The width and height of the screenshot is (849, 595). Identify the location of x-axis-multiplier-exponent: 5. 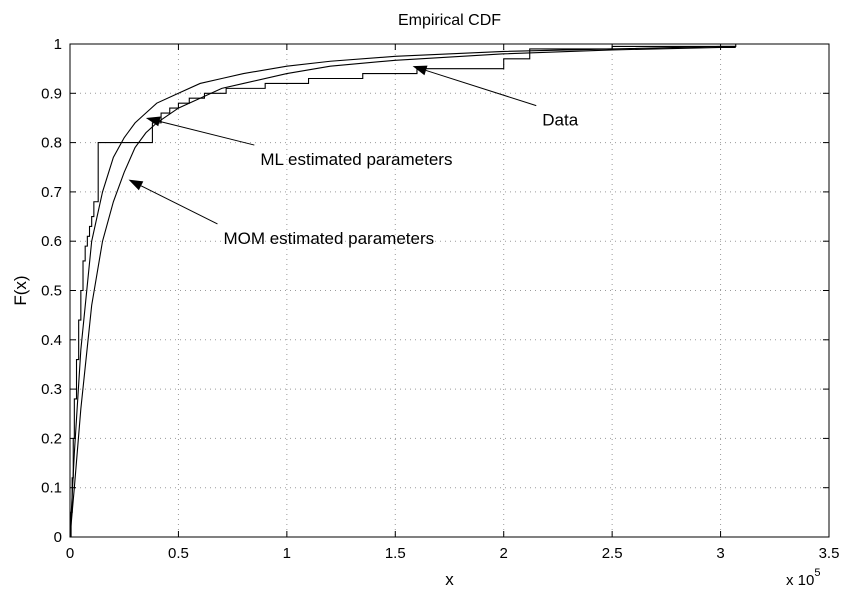
(817, 573).